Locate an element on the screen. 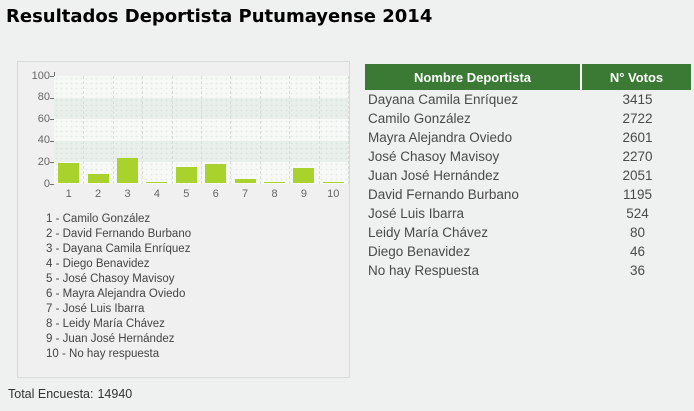 The width and height of the screenshot is (694, 411). x-axis-label: 4 is located at coordinates (156, 194).